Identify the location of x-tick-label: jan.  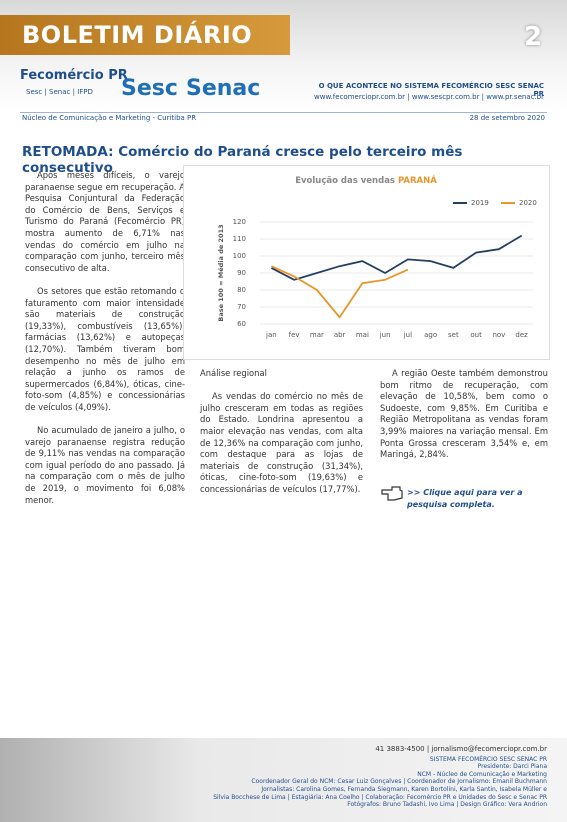
(271, 335).